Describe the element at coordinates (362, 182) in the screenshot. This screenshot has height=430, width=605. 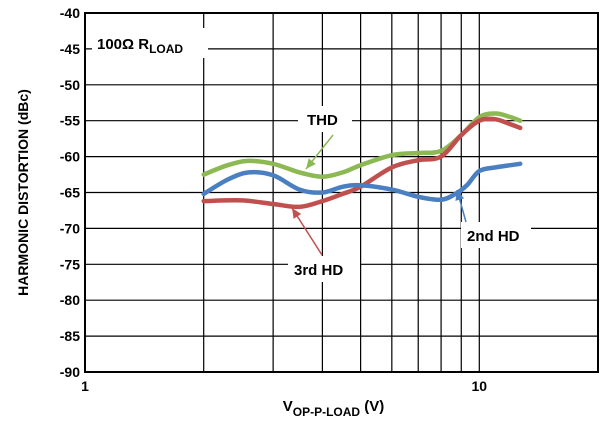
I see `series-line-2nd-hd` at that location.